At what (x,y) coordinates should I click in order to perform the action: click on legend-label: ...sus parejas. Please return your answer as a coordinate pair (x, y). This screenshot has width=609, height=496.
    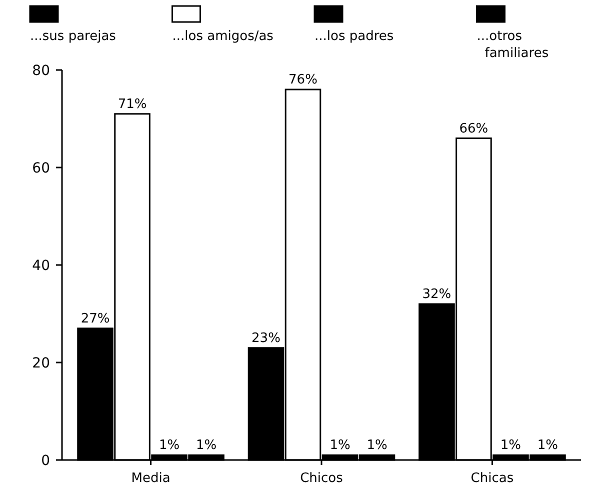
    Looking at the image, I should click on (73, 36).